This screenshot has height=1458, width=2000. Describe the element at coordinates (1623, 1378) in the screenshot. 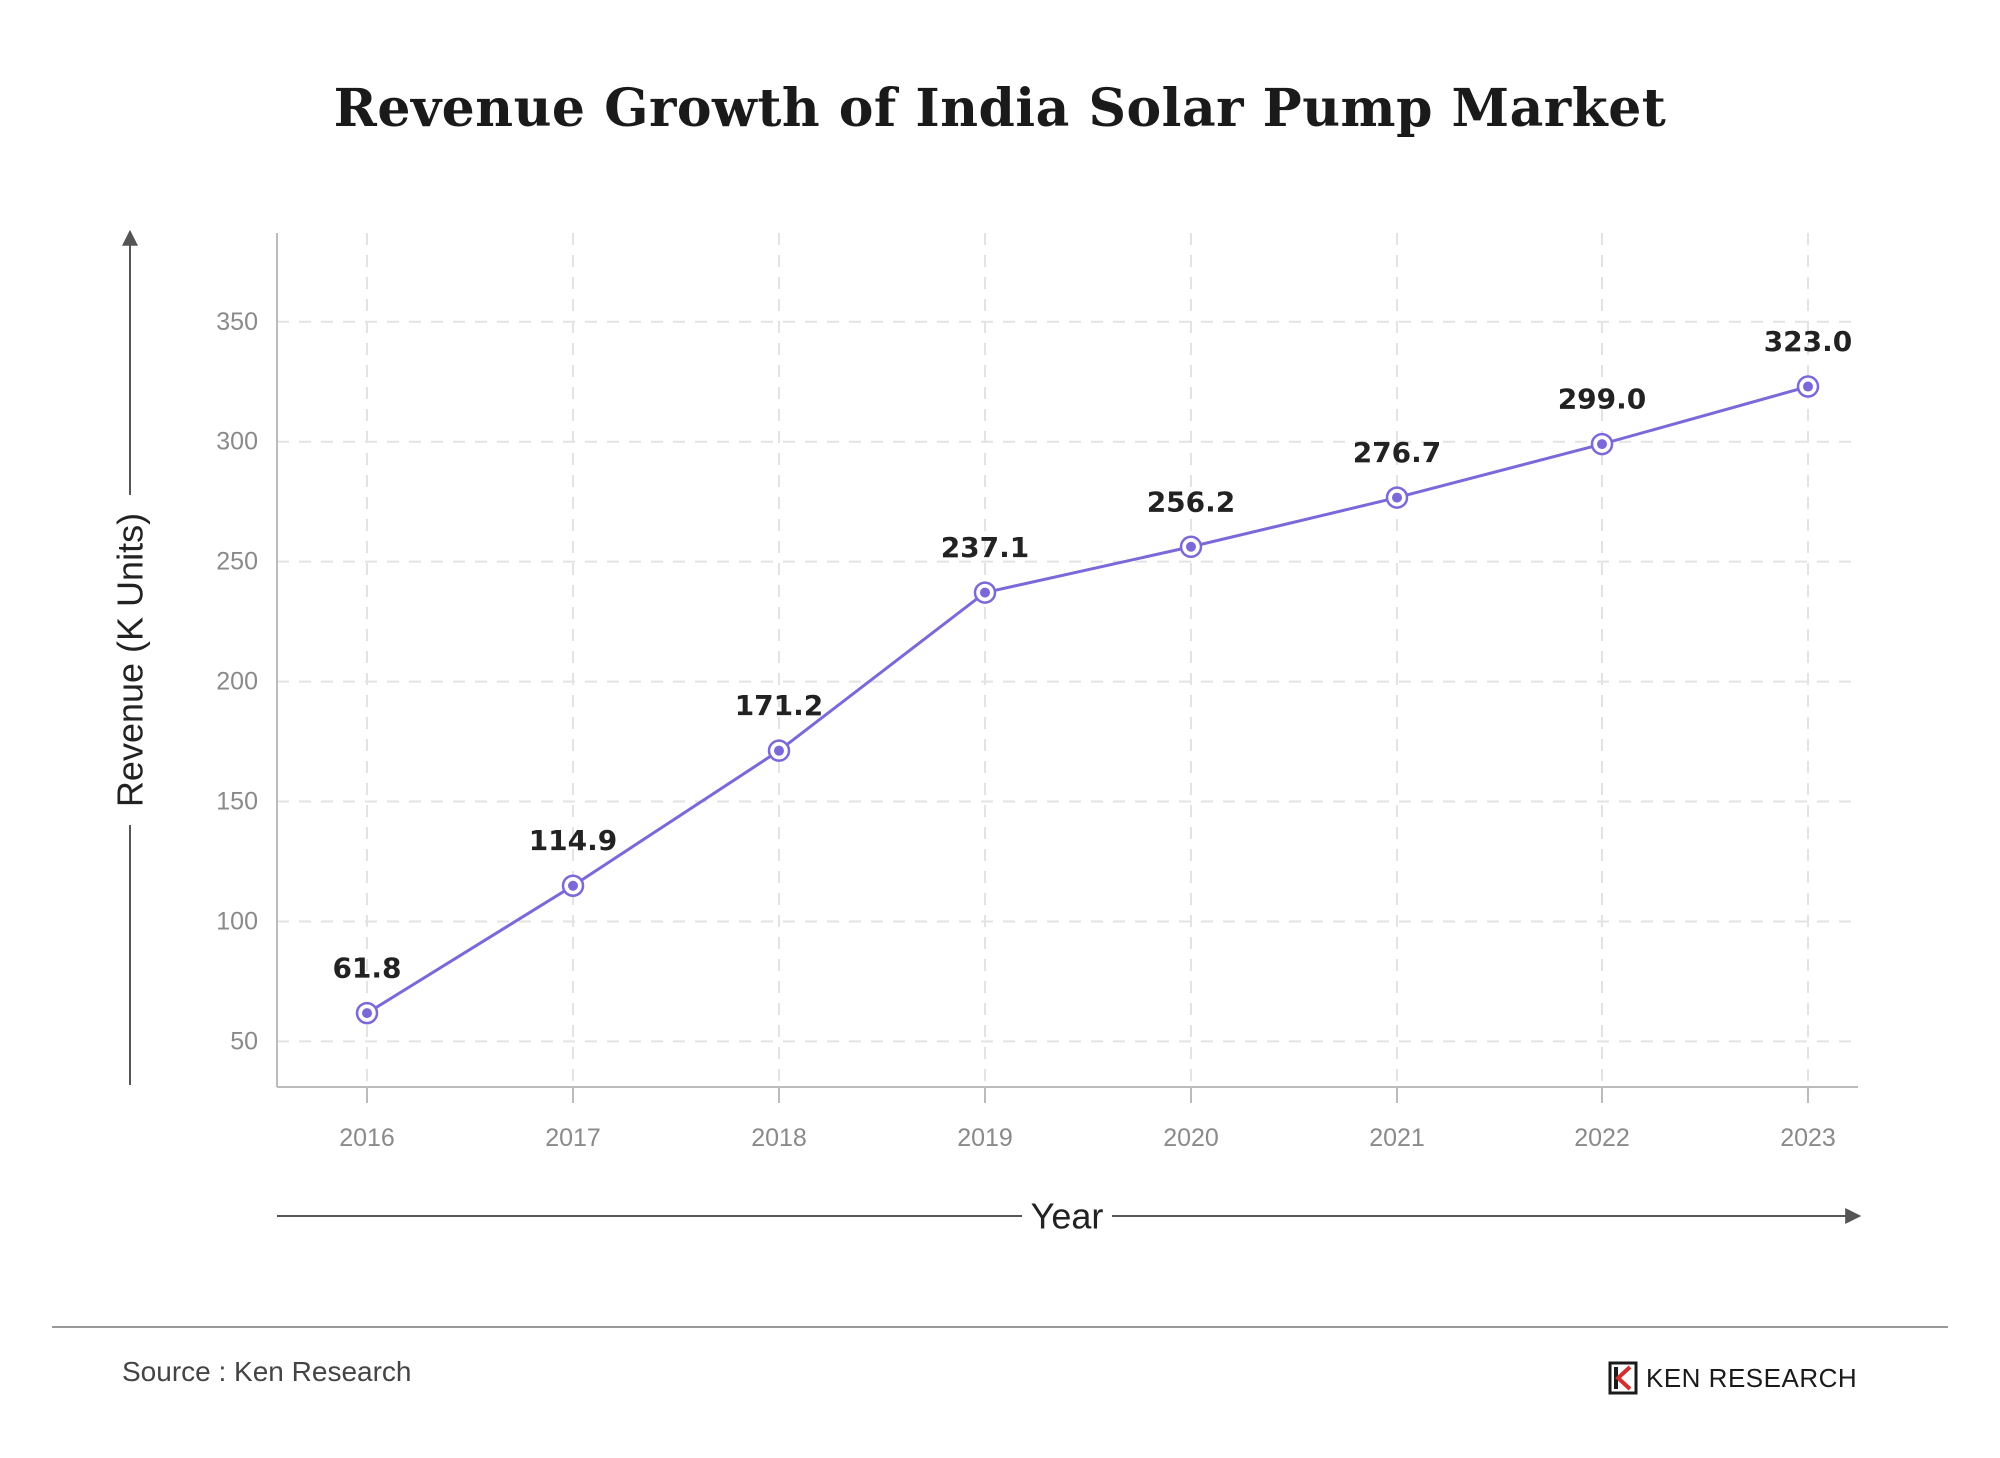

I see `ken-research-logo-icon` at that location.